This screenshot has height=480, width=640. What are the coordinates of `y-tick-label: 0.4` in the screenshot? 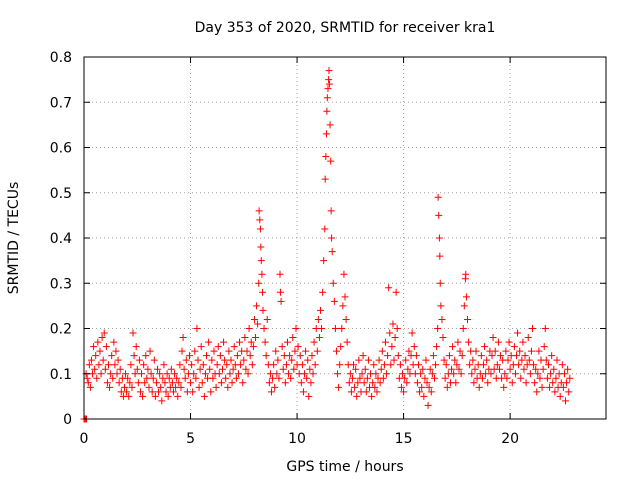 It's located at (61, 239).